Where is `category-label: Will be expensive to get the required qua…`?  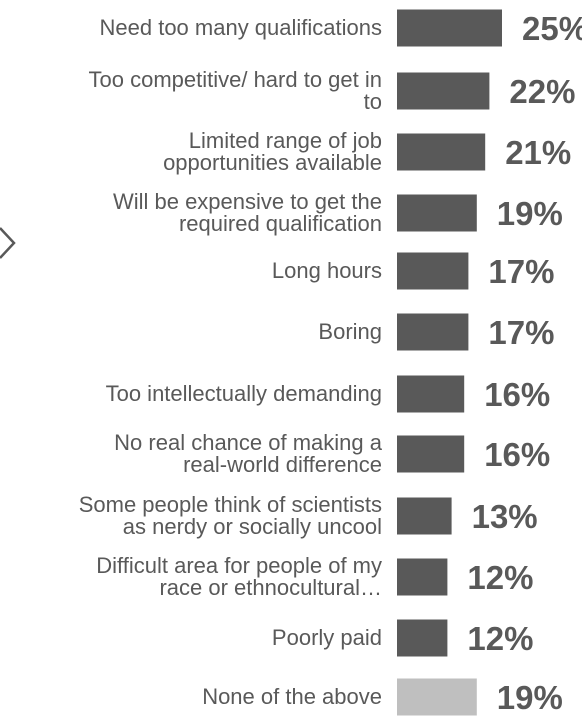 category-label: Will be expensive to get the required qua… is located at coordinates (247, 212).